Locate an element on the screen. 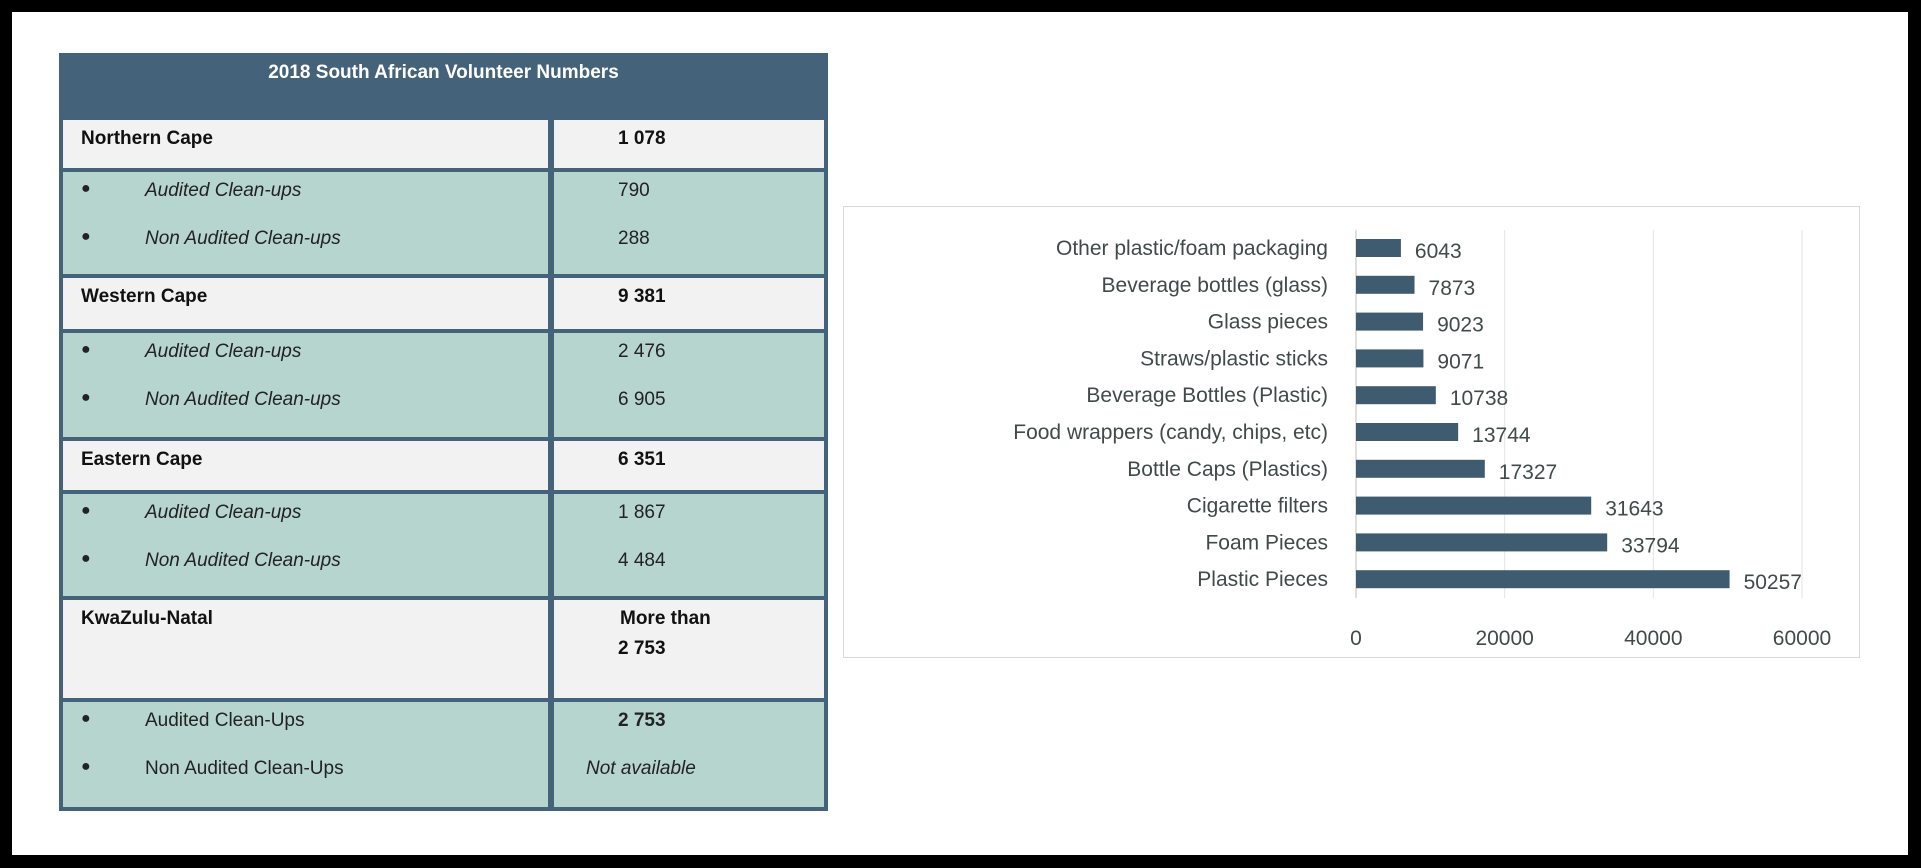  category-label: Straws/plastic sticks is located at coordinates (1234, 358).